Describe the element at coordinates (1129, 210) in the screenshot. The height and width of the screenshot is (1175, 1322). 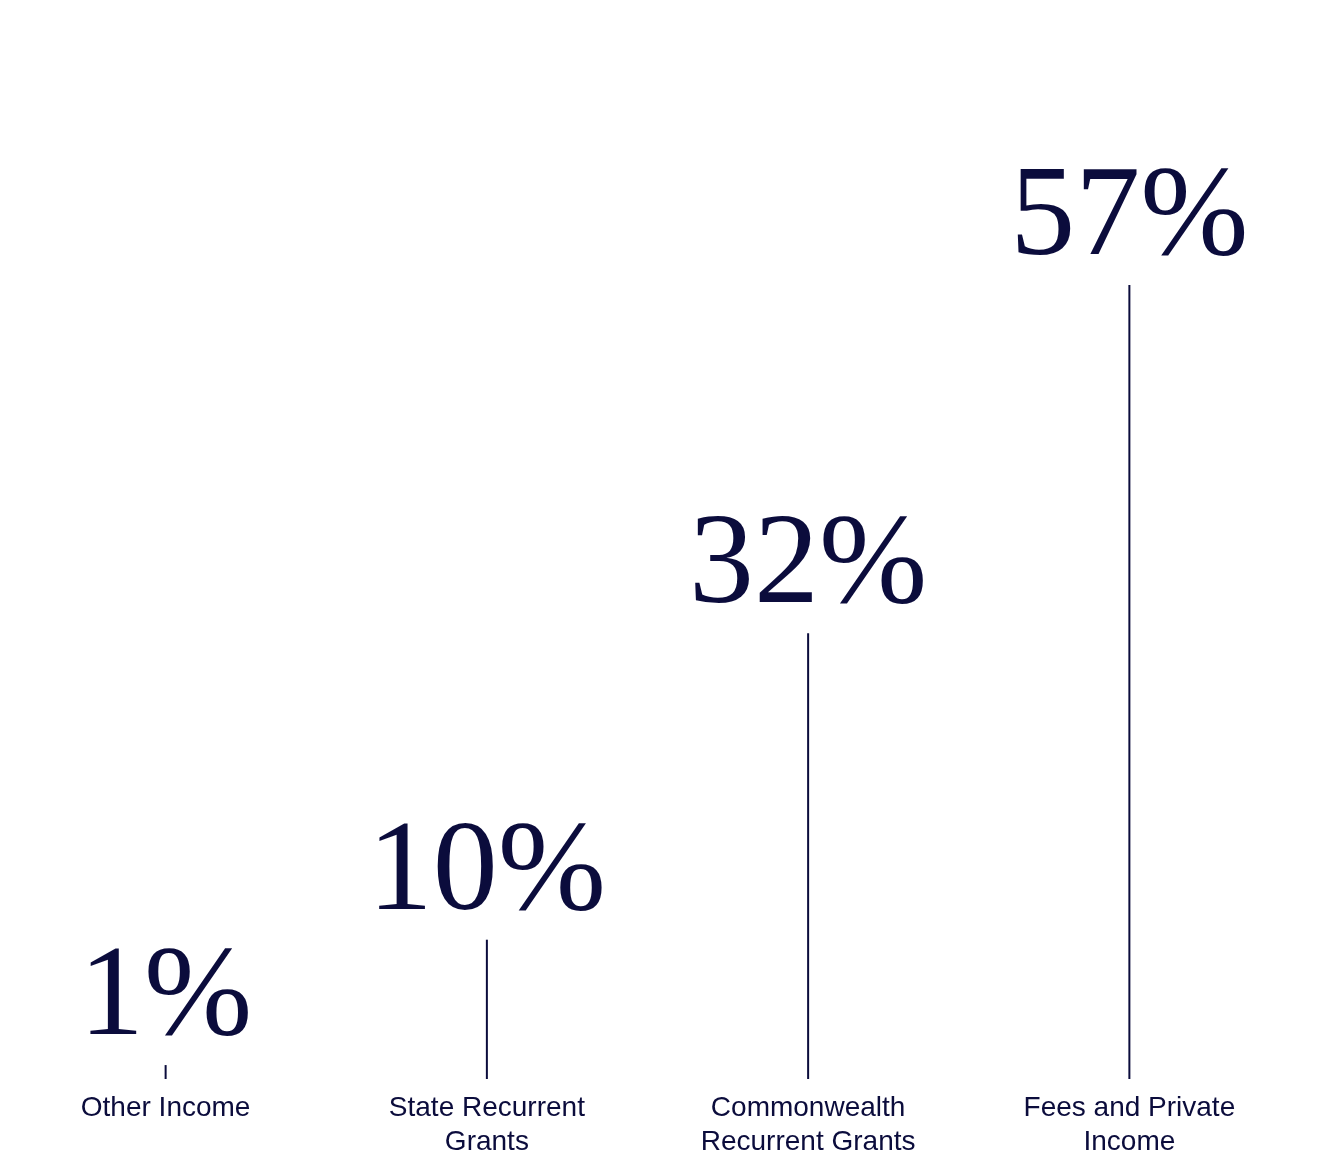
I see `data-label: 57%` at that location.